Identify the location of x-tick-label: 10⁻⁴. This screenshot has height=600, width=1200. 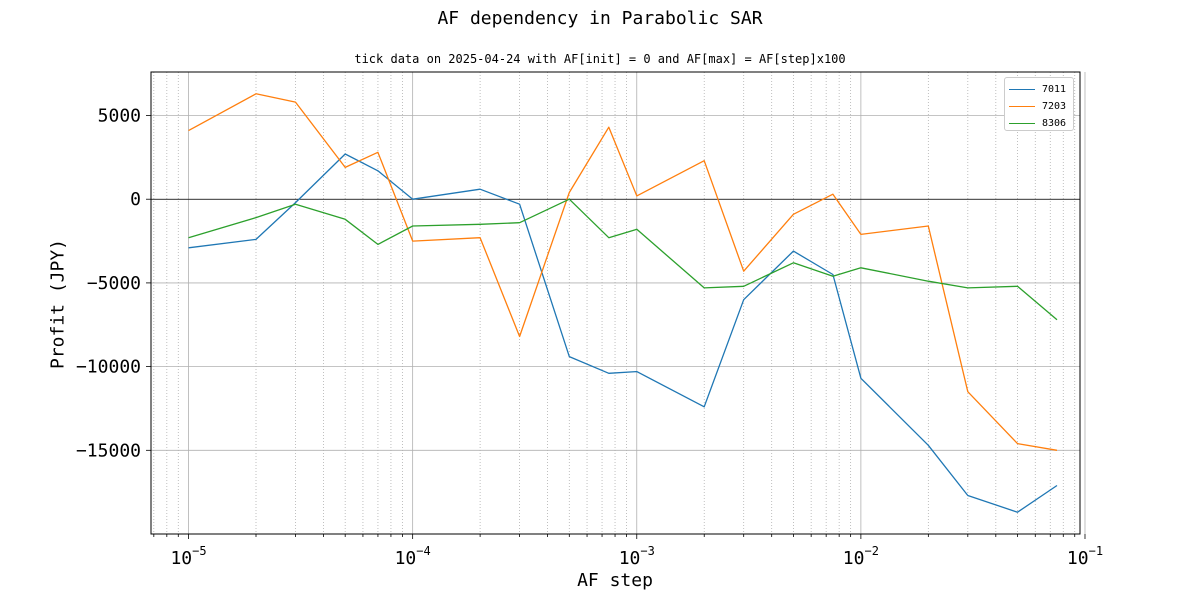
(413, 556).